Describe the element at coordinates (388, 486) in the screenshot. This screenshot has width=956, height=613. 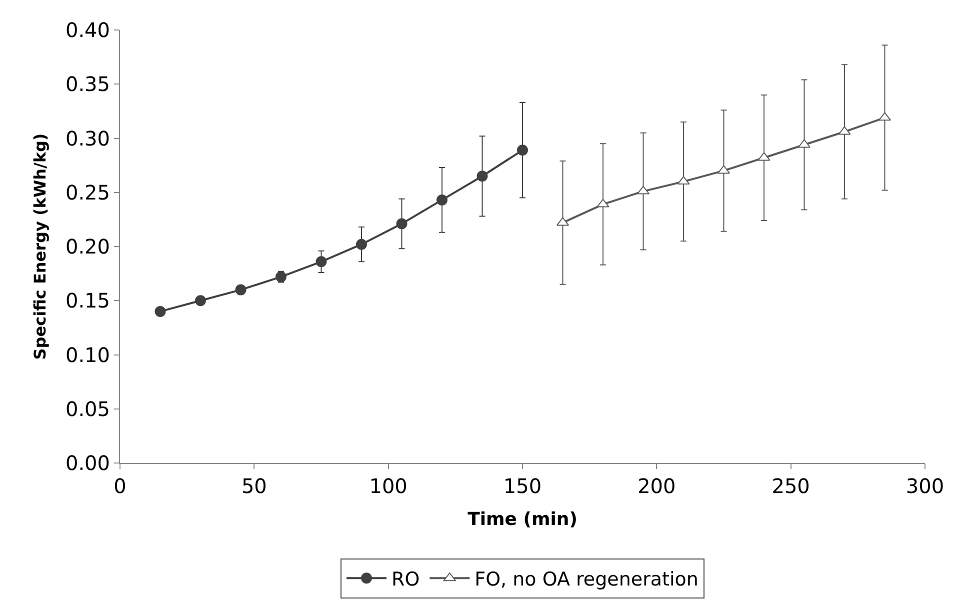
I see `x-tick-label: 100` at that location.